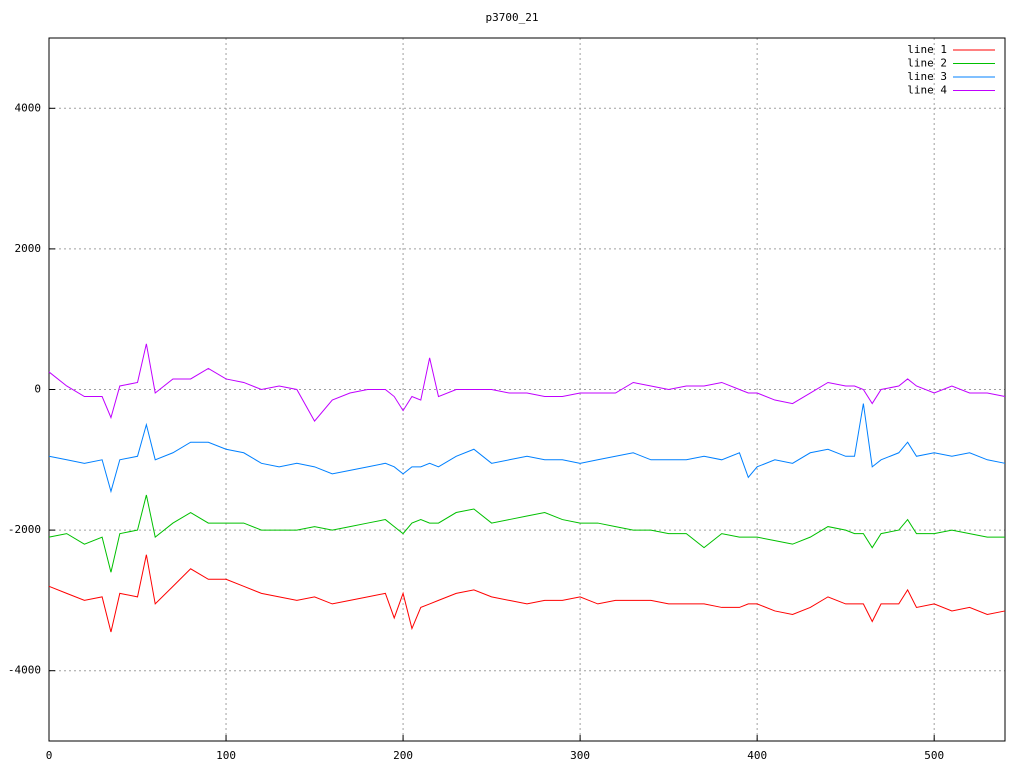  I want to click on legend-label: line 3, so click(927, 76).